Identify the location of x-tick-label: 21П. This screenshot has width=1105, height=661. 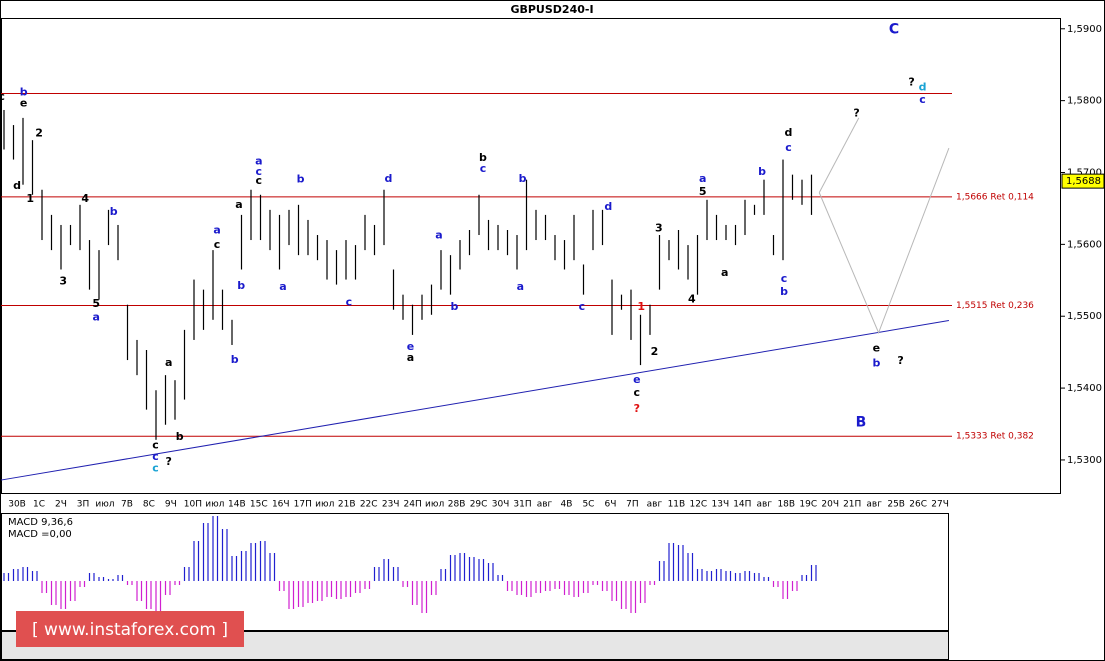
(852, 505).